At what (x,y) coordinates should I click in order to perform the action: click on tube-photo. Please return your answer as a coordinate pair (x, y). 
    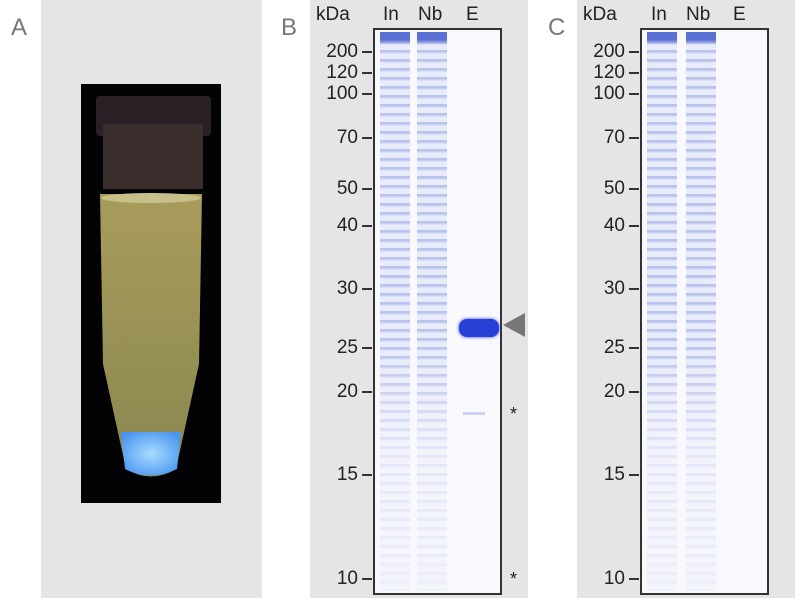
    Looking at the image, I should click on (151, 293).